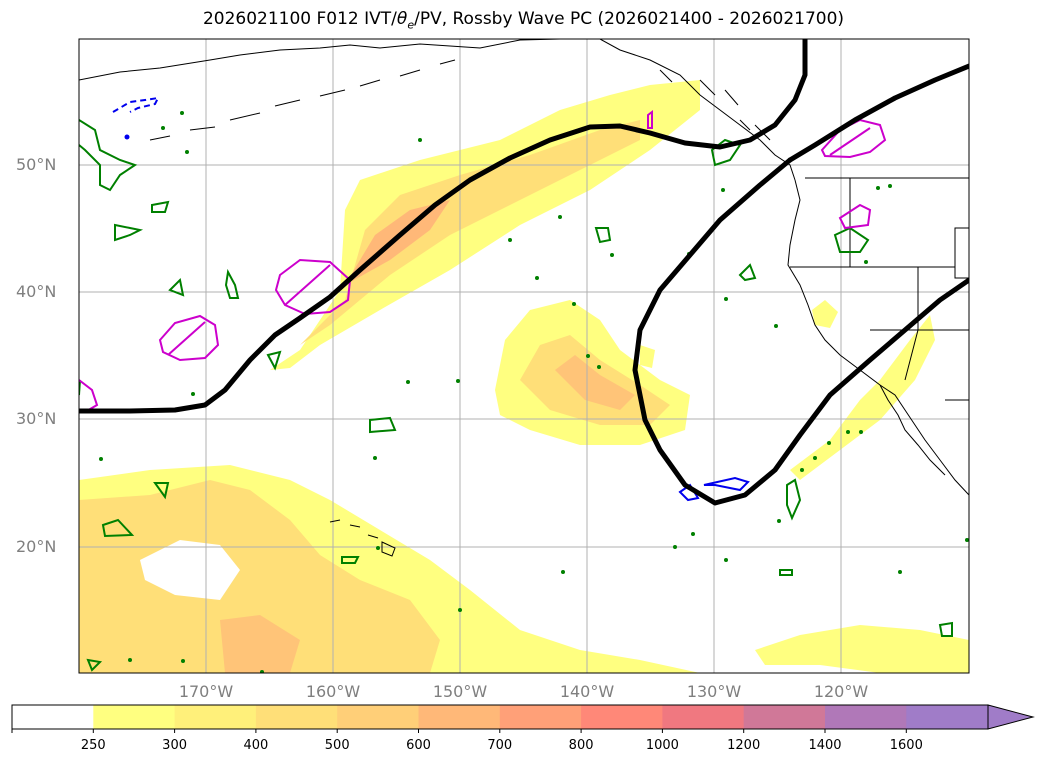  Describe the element at coordinates (841, 691) in the screenshot. I see `lon-label-120w: 120°W` at that location.